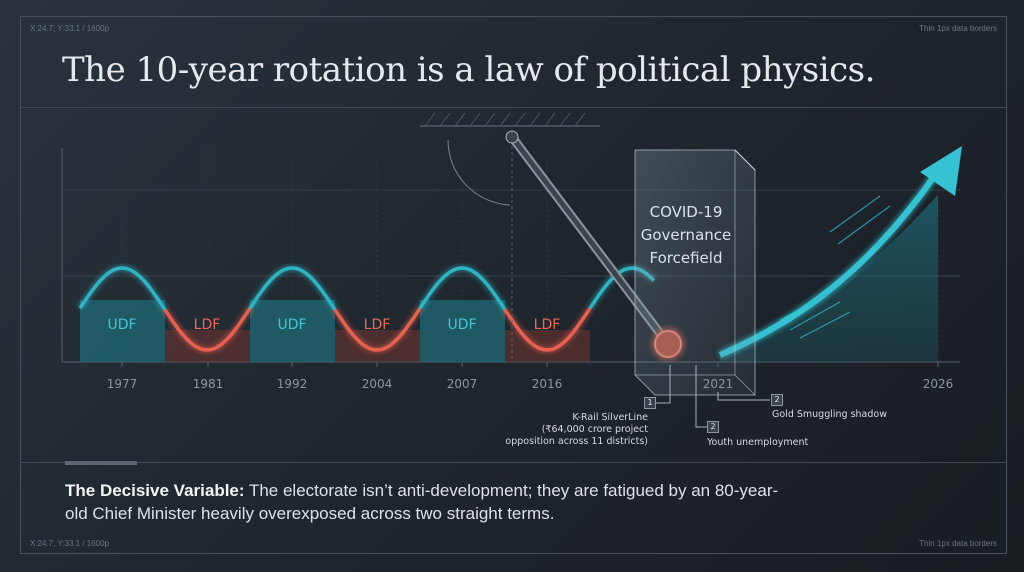 Image resolution: width=1024 pixels, height=572 pixels. Describe the element at coordinates (758, 442) in the screenshot. I see `annotation-youth-unemployment: Youth unemployment` at that location.